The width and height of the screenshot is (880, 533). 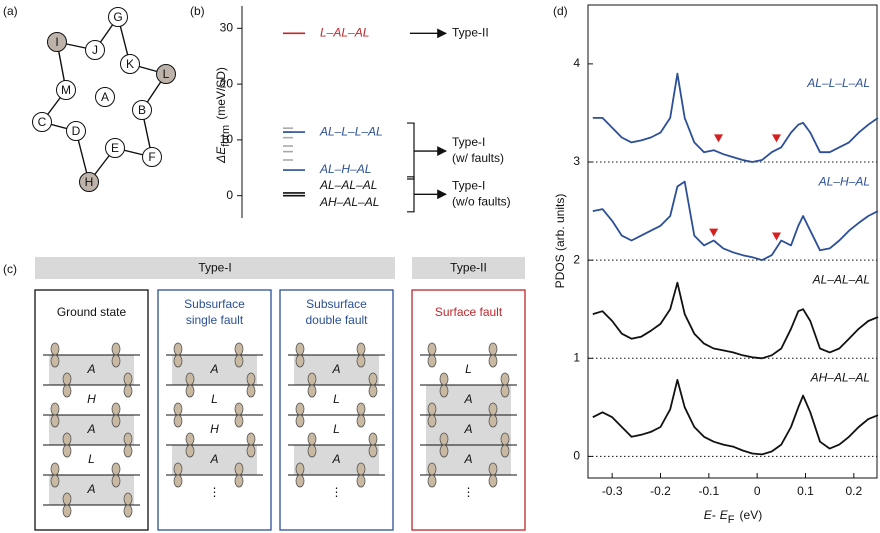 What do you see at coordinates (66, 90) in the screenshot?
I see `node-label: M` at bounding box center [66, 90].